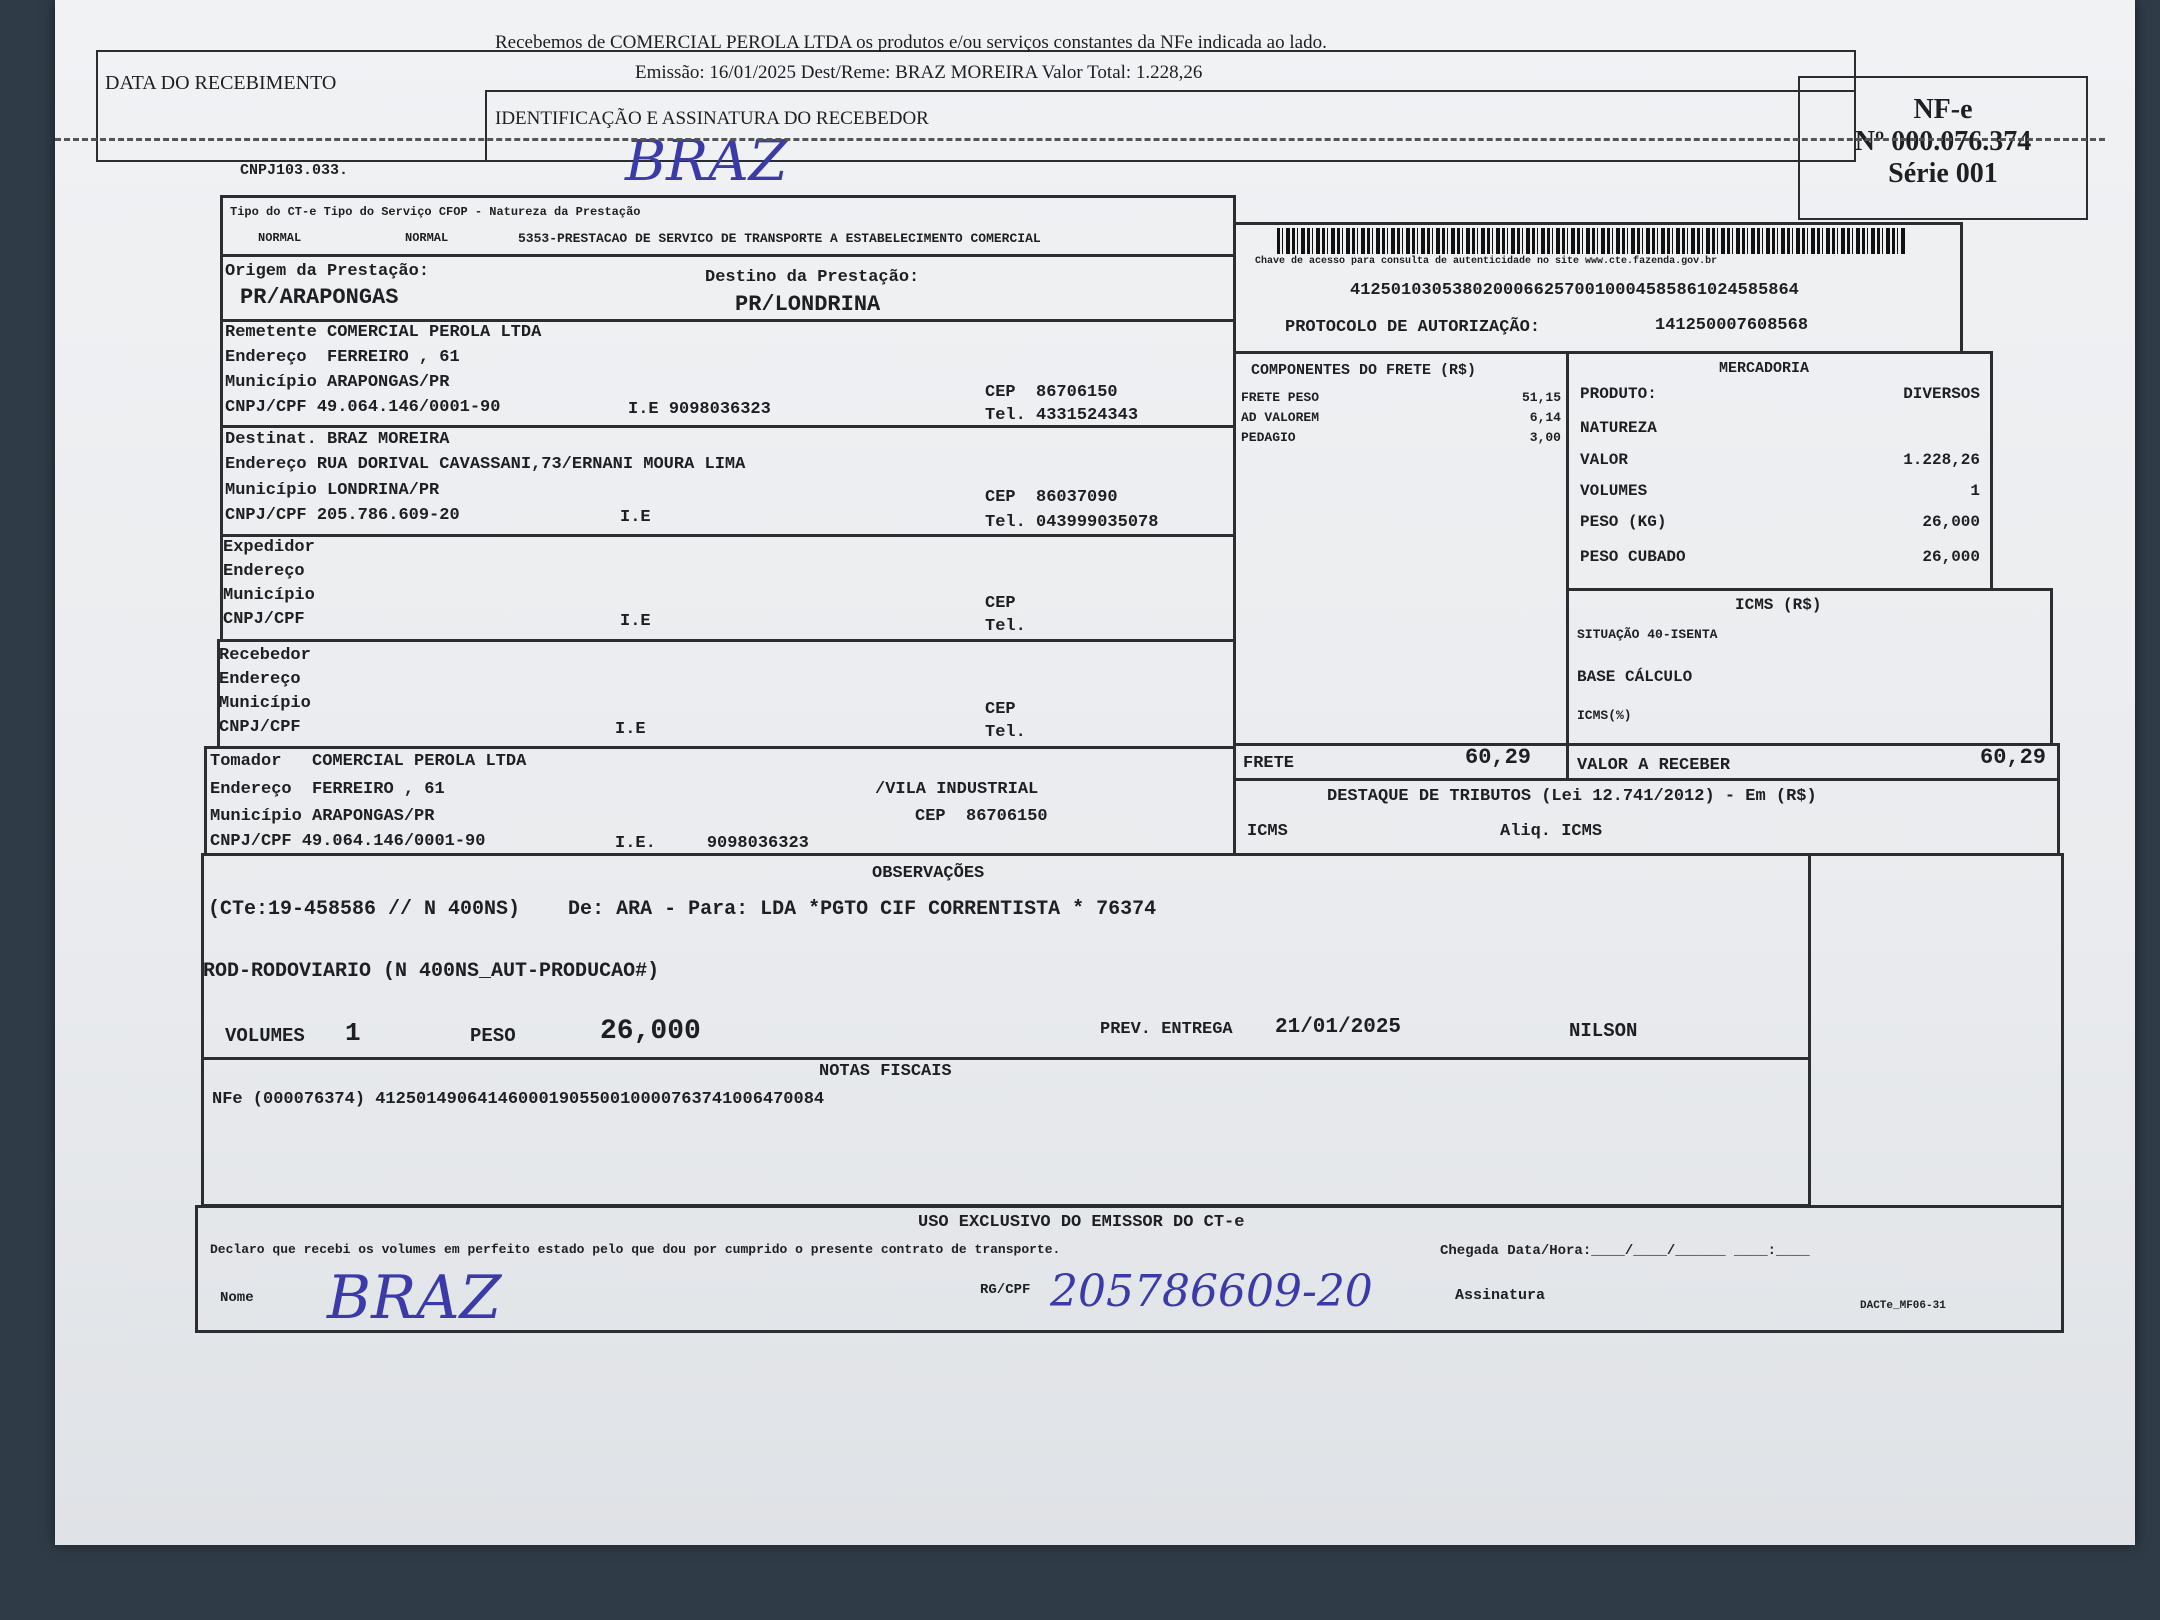  I want to click on uso-exclusivo-title: USO EXCLUSIVO DO EMISSOR DO CT-e, so click(1081, 1222).